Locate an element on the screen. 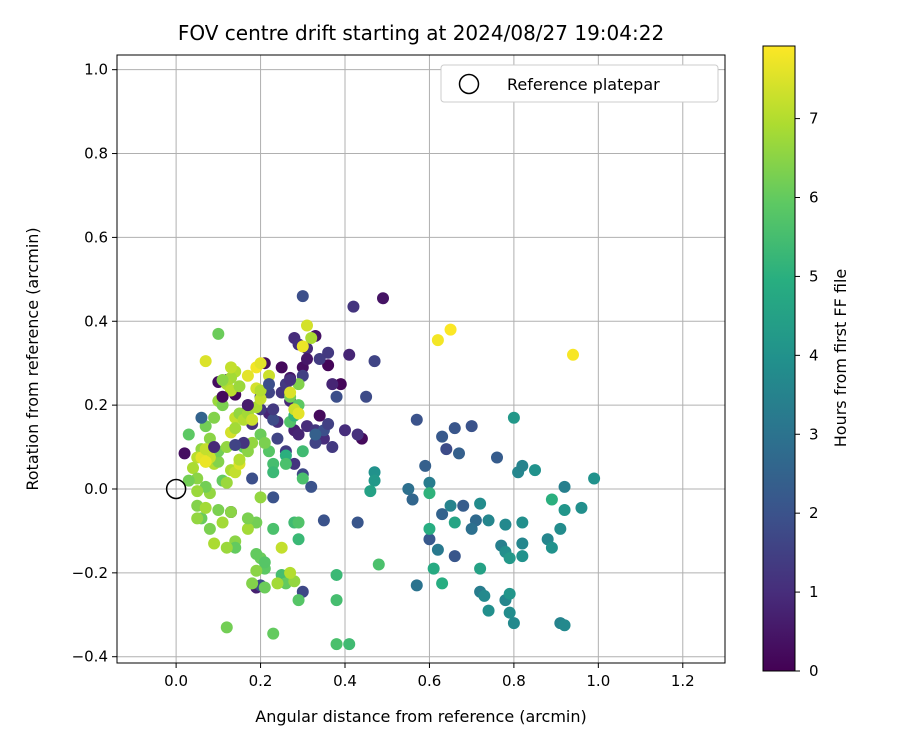  x-tick-label: 1.2 is located at coordinates (683, 681).